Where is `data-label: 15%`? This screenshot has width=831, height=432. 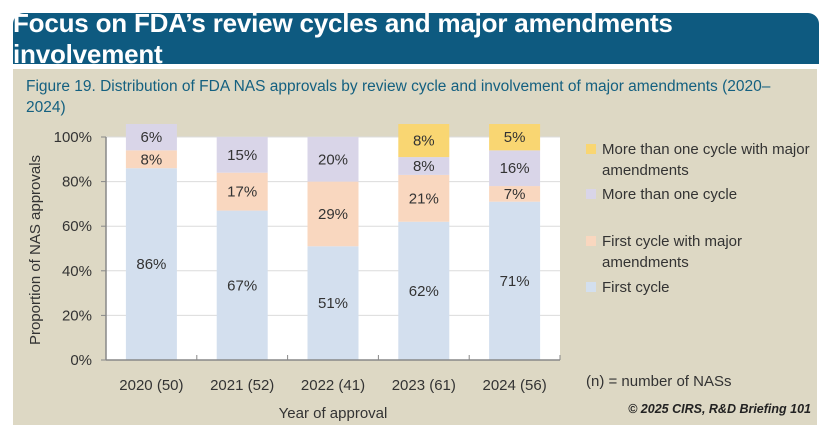
data-label: 15% is located at coordinates (242, 155).